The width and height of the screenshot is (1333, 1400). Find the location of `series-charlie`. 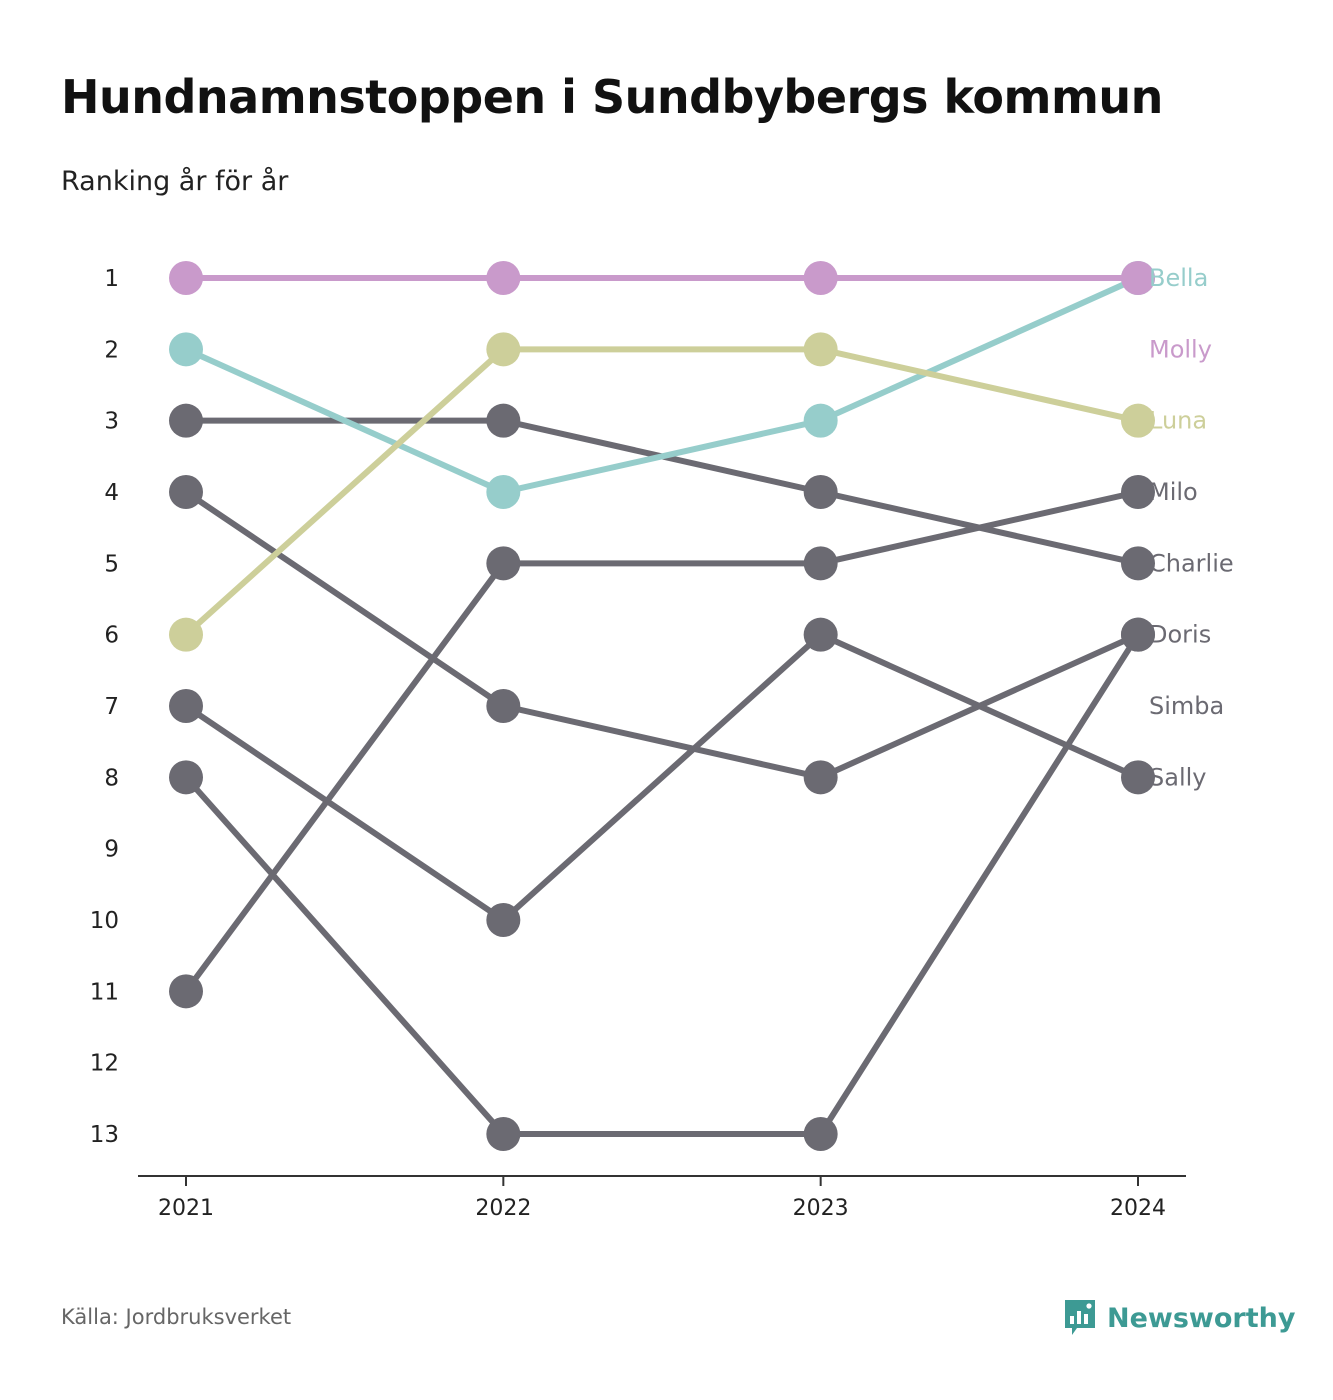

series-charlie is located at coordinates (662, 492).